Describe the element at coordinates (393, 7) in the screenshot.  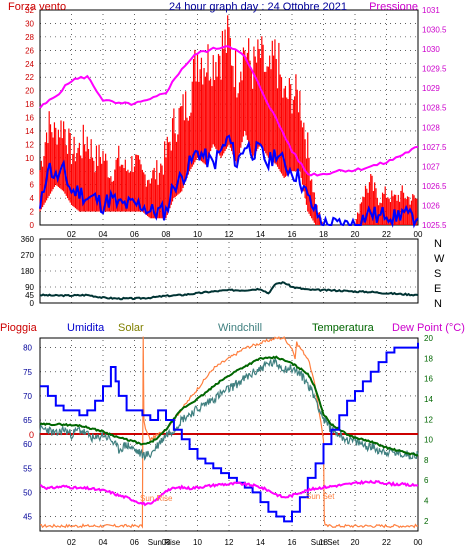
I see `pressure-label: Pressione` at that location.